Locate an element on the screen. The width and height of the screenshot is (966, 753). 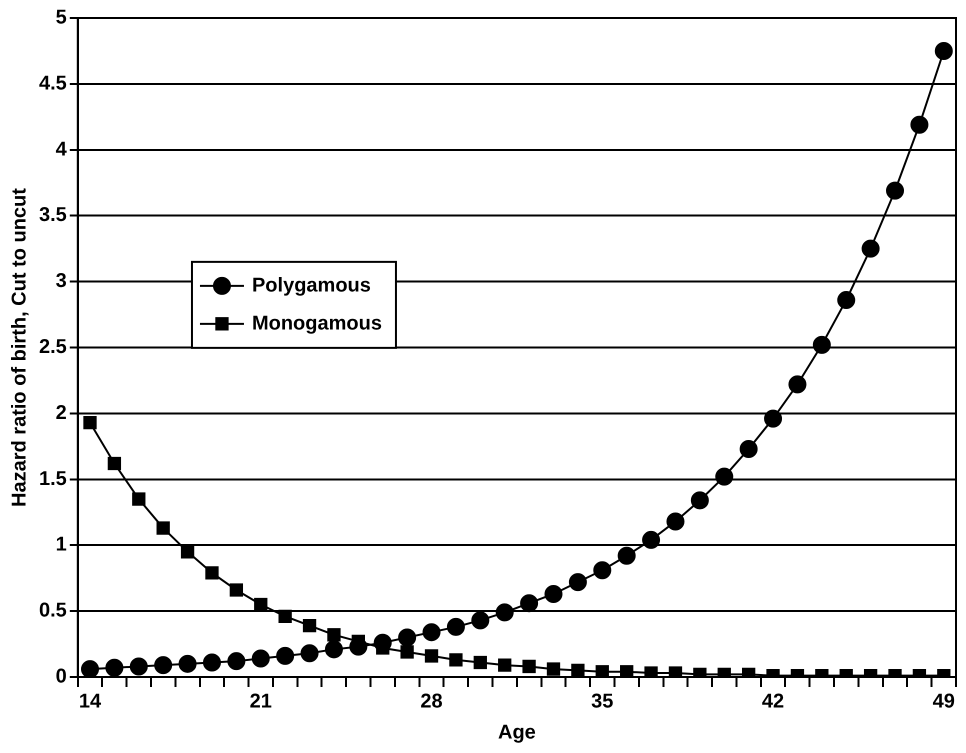
x-tick-label: 35 is located at coordinates (602, 701).